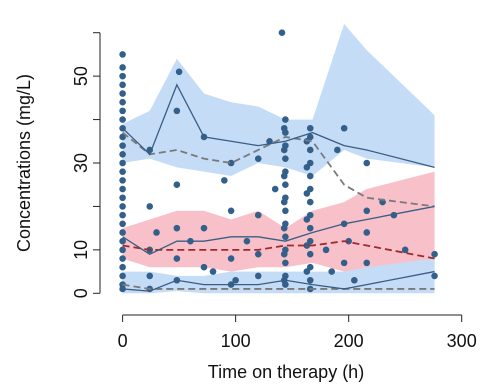  I want to click on x-tick-label: 0, so click(123, 341).